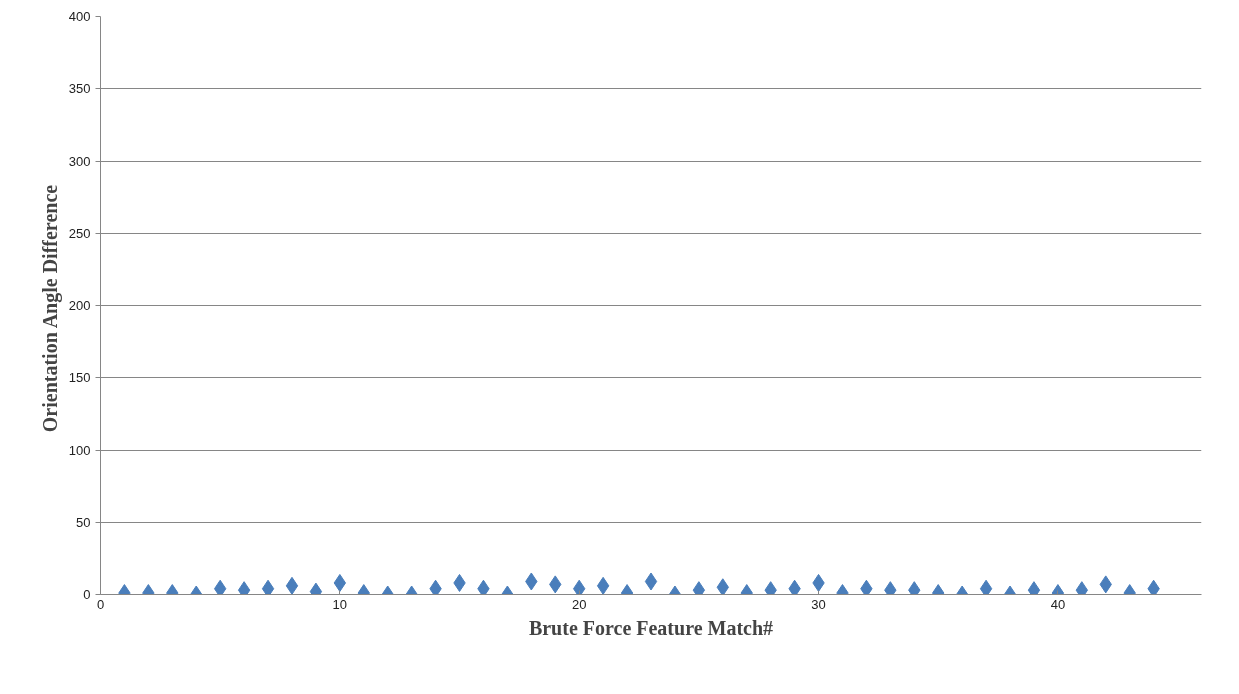  I want to click on y-tick-label: 50, so click(83, 522).